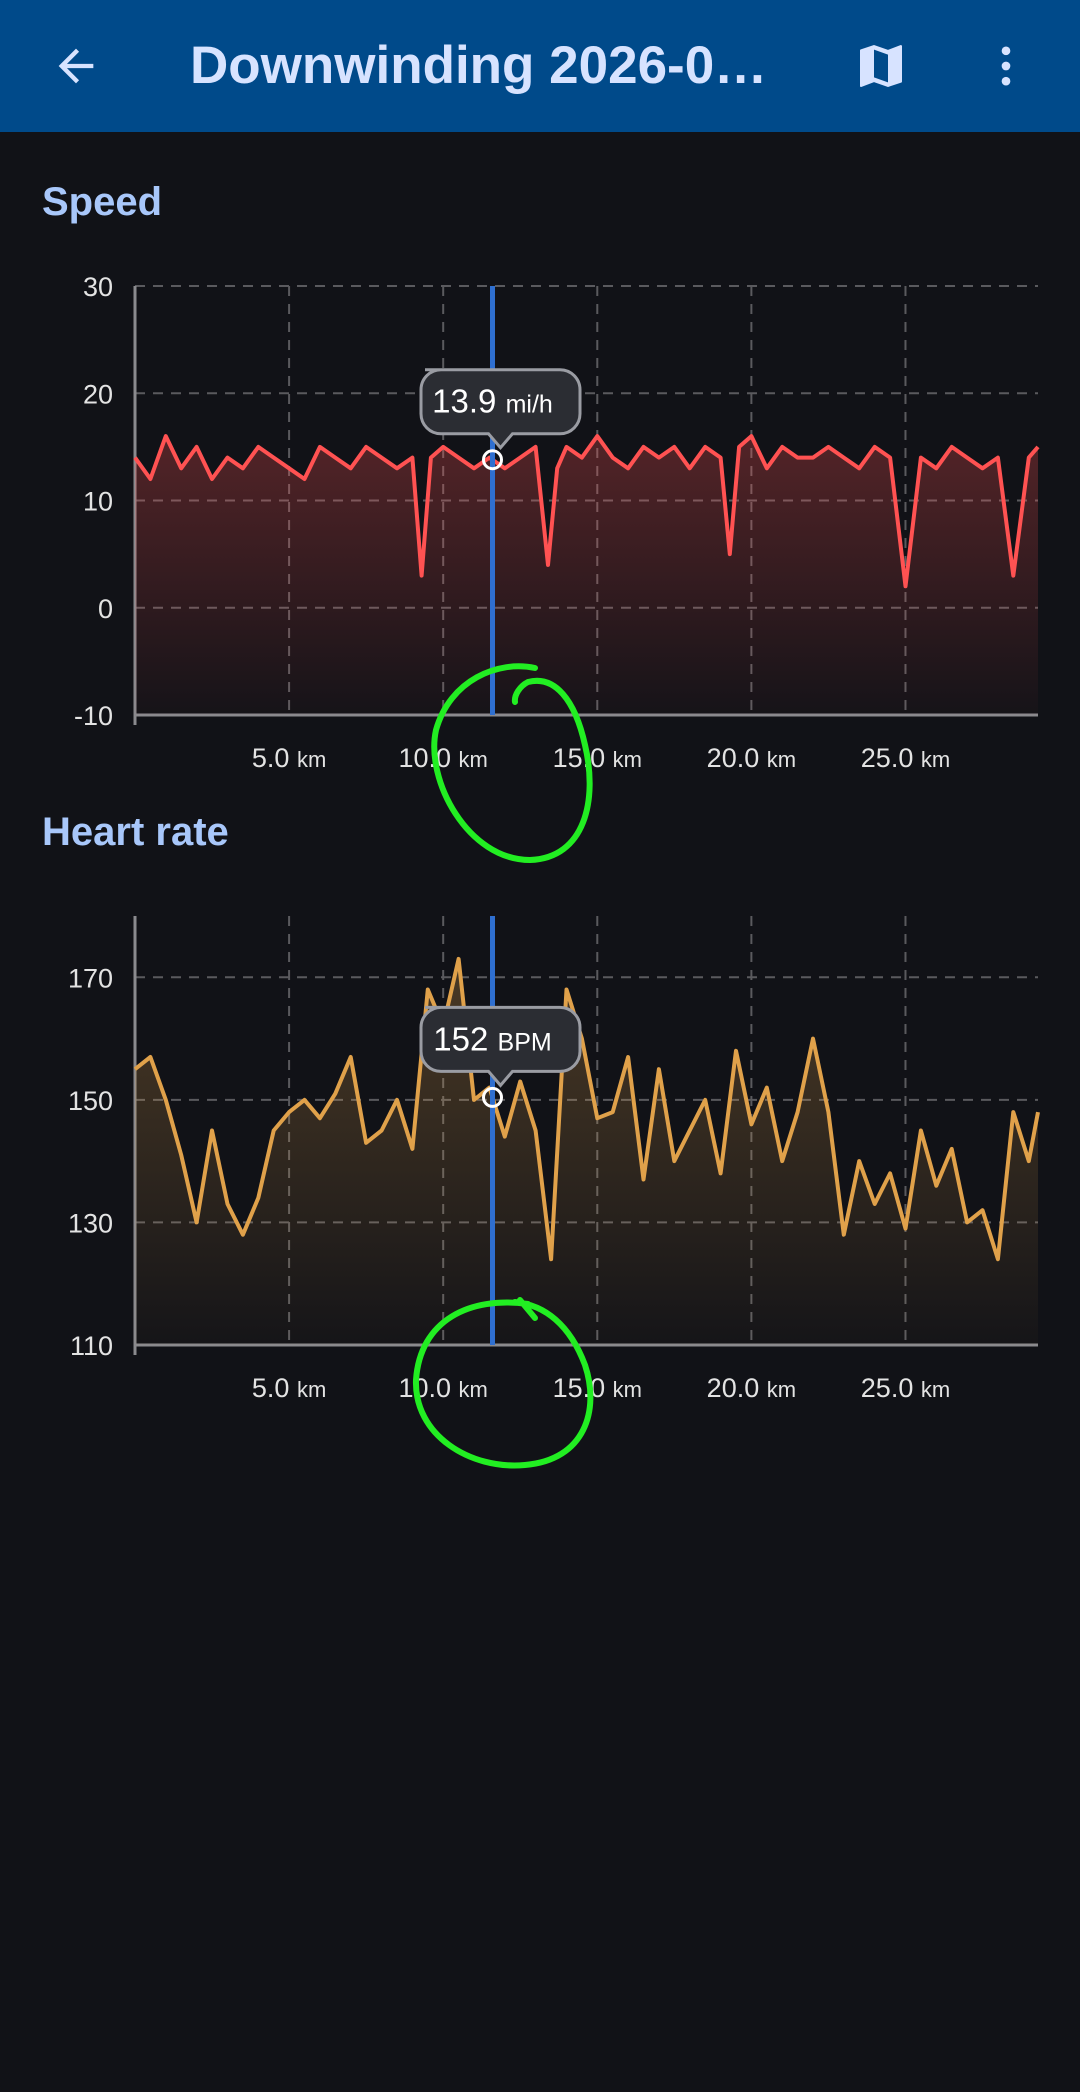 This screenshot has width=1080, height=2092. I want to click on more-options-button, so click(1006, 66).